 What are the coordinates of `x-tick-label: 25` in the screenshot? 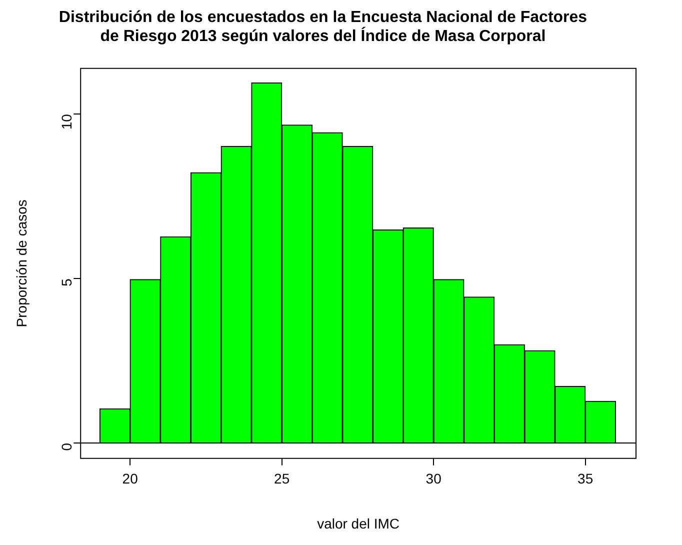 It's located at (282, 478).